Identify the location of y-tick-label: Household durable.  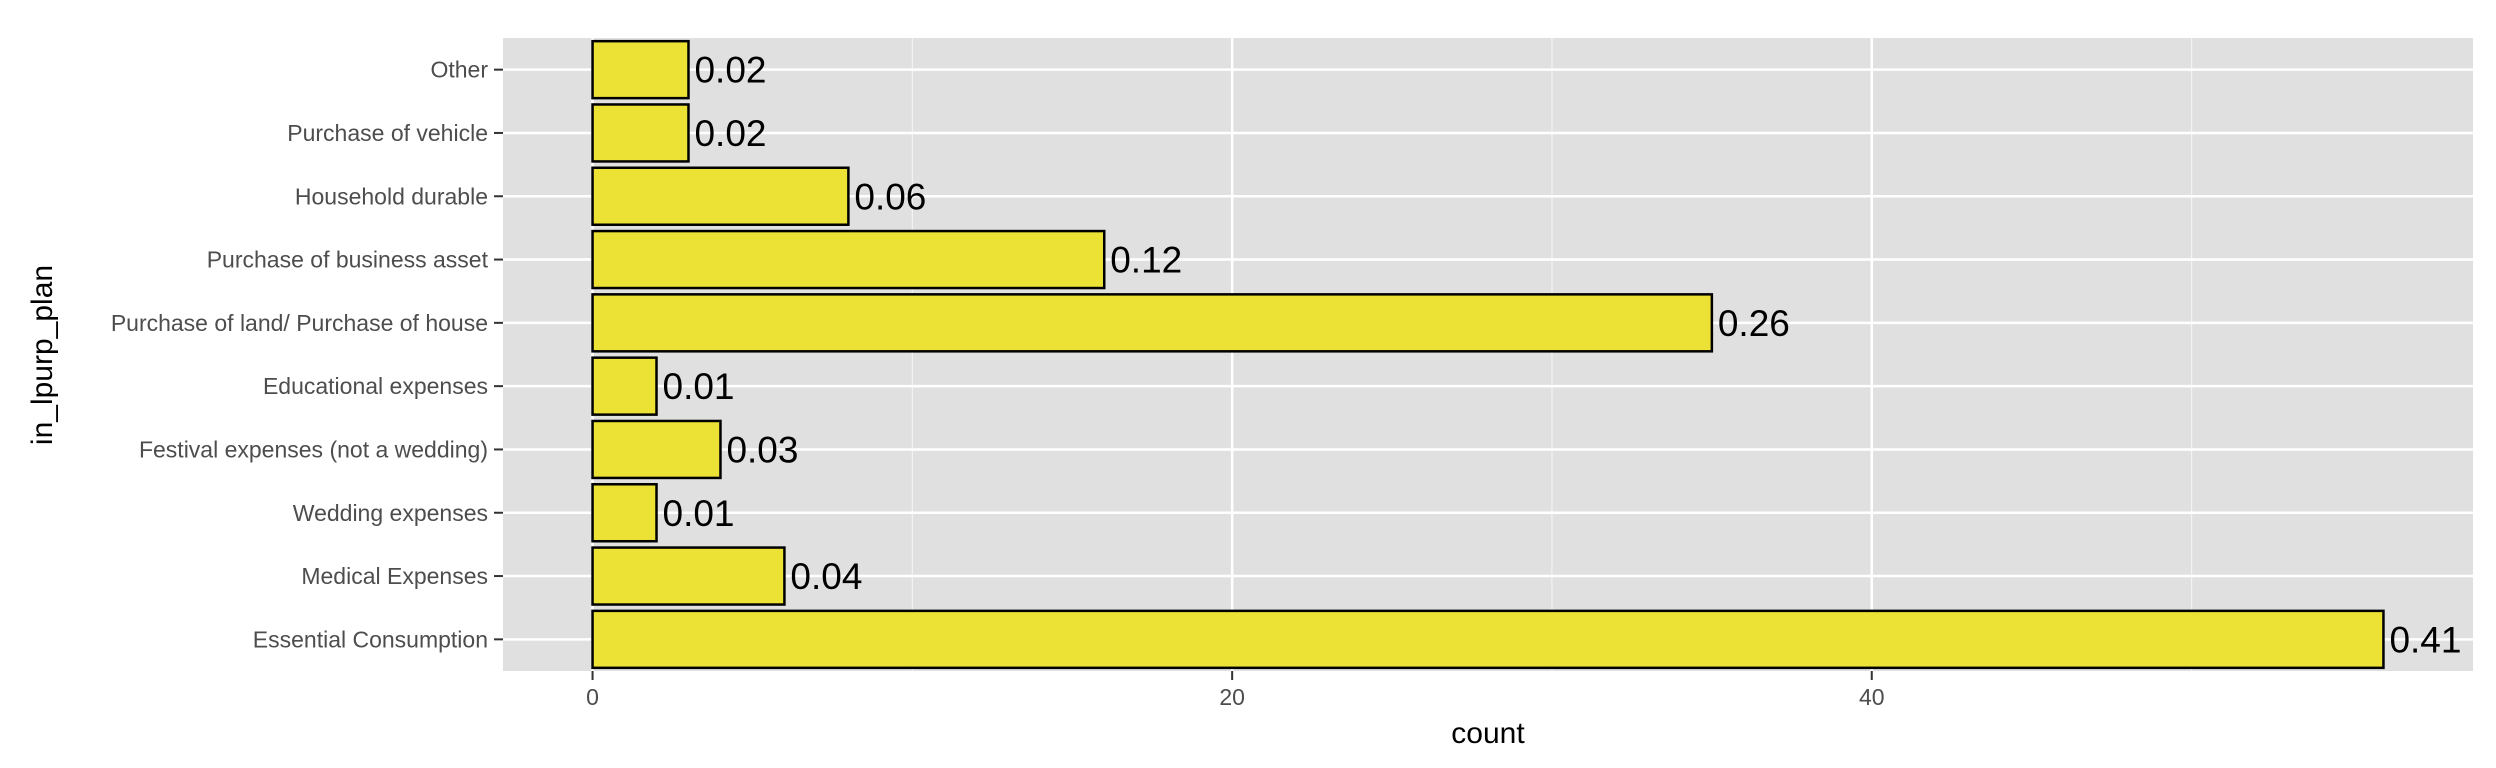
(391, 196).